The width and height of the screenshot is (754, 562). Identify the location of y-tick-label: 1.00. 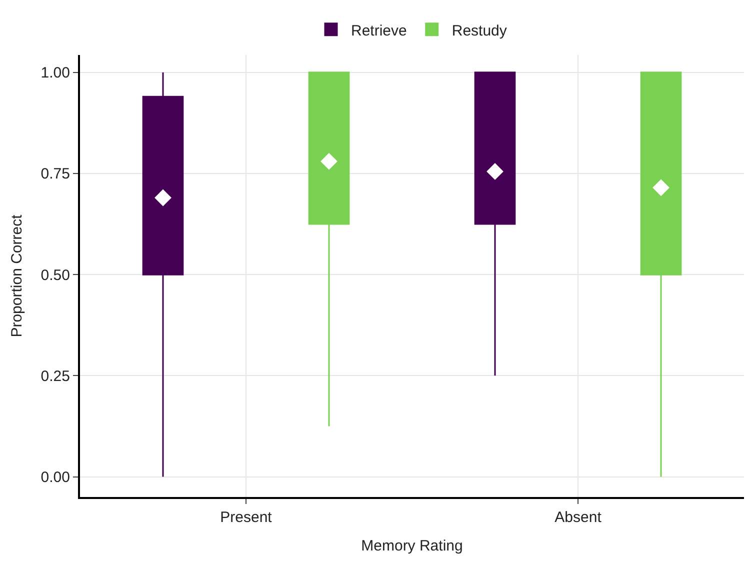
(55, 73).